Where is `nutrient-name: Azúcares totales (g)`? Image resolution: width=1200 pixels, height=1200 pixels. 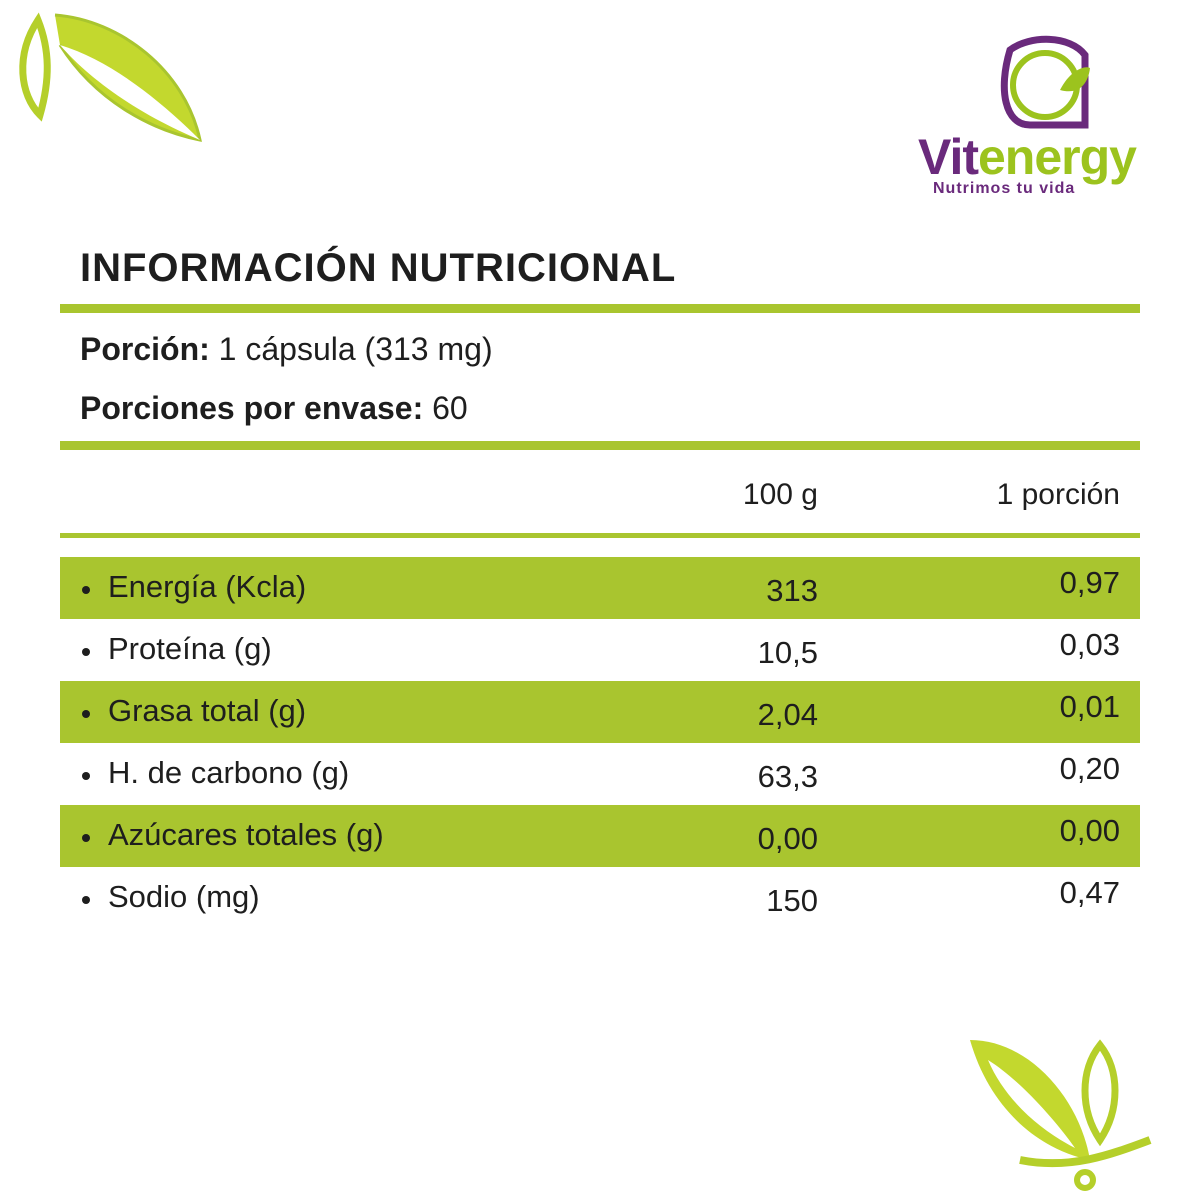 nutrient-name: Azúcares totales (g) is located at coordinates (246, 834).